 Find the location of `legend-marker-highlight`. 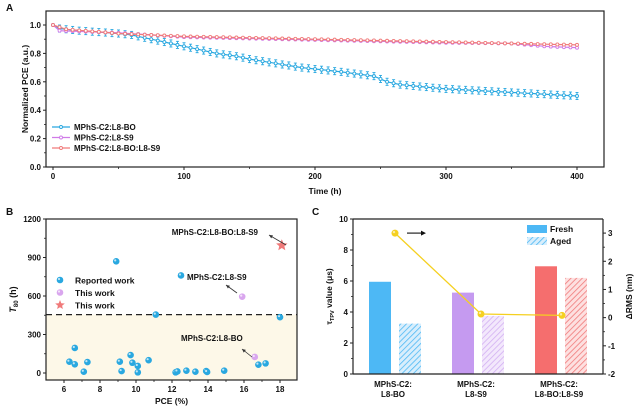

legend-marker-highlight is located at coordinates (59, 291).